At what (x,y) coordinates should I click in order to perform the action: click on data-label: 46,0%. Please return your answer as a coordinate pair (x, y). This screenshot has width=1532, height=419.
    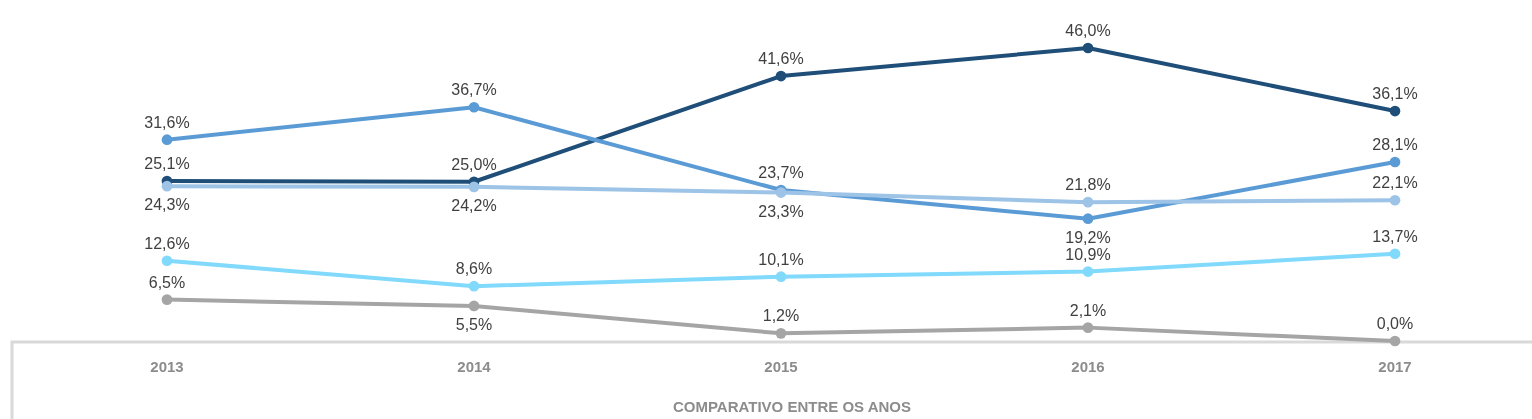
    Looking at the image, I should click on (1088, 30).